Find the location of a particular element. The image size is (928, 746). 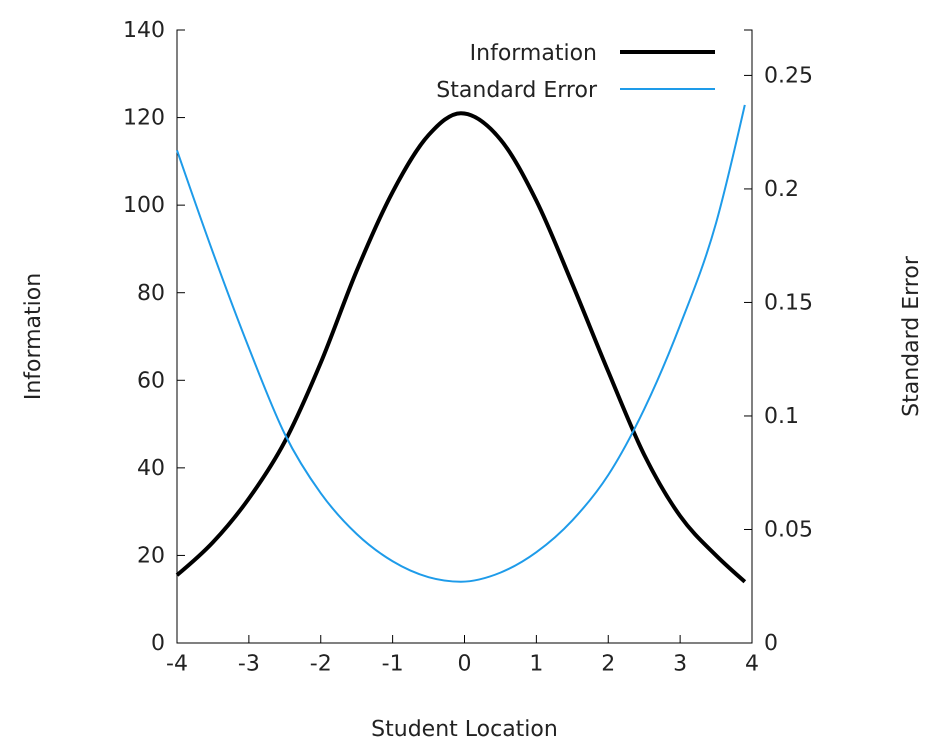

y-tick-label: 120 is located at coordinates (144, 118).